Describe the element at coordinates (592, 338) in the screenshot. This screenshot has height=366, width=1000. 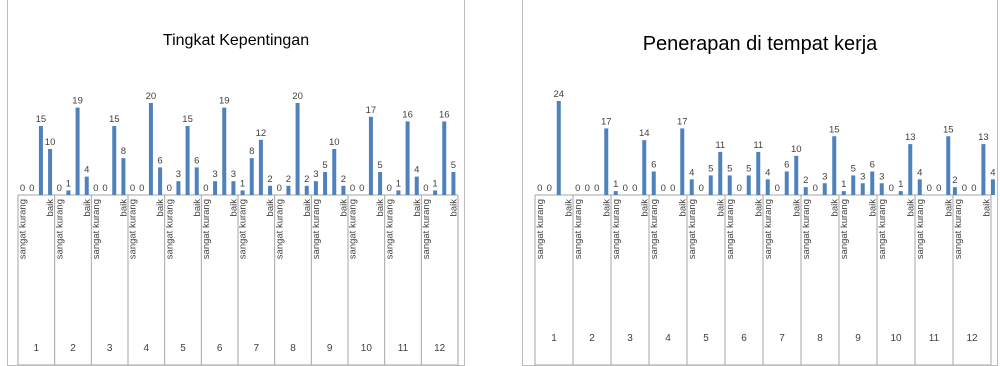
I see `group-tick-label: 2` at that location.